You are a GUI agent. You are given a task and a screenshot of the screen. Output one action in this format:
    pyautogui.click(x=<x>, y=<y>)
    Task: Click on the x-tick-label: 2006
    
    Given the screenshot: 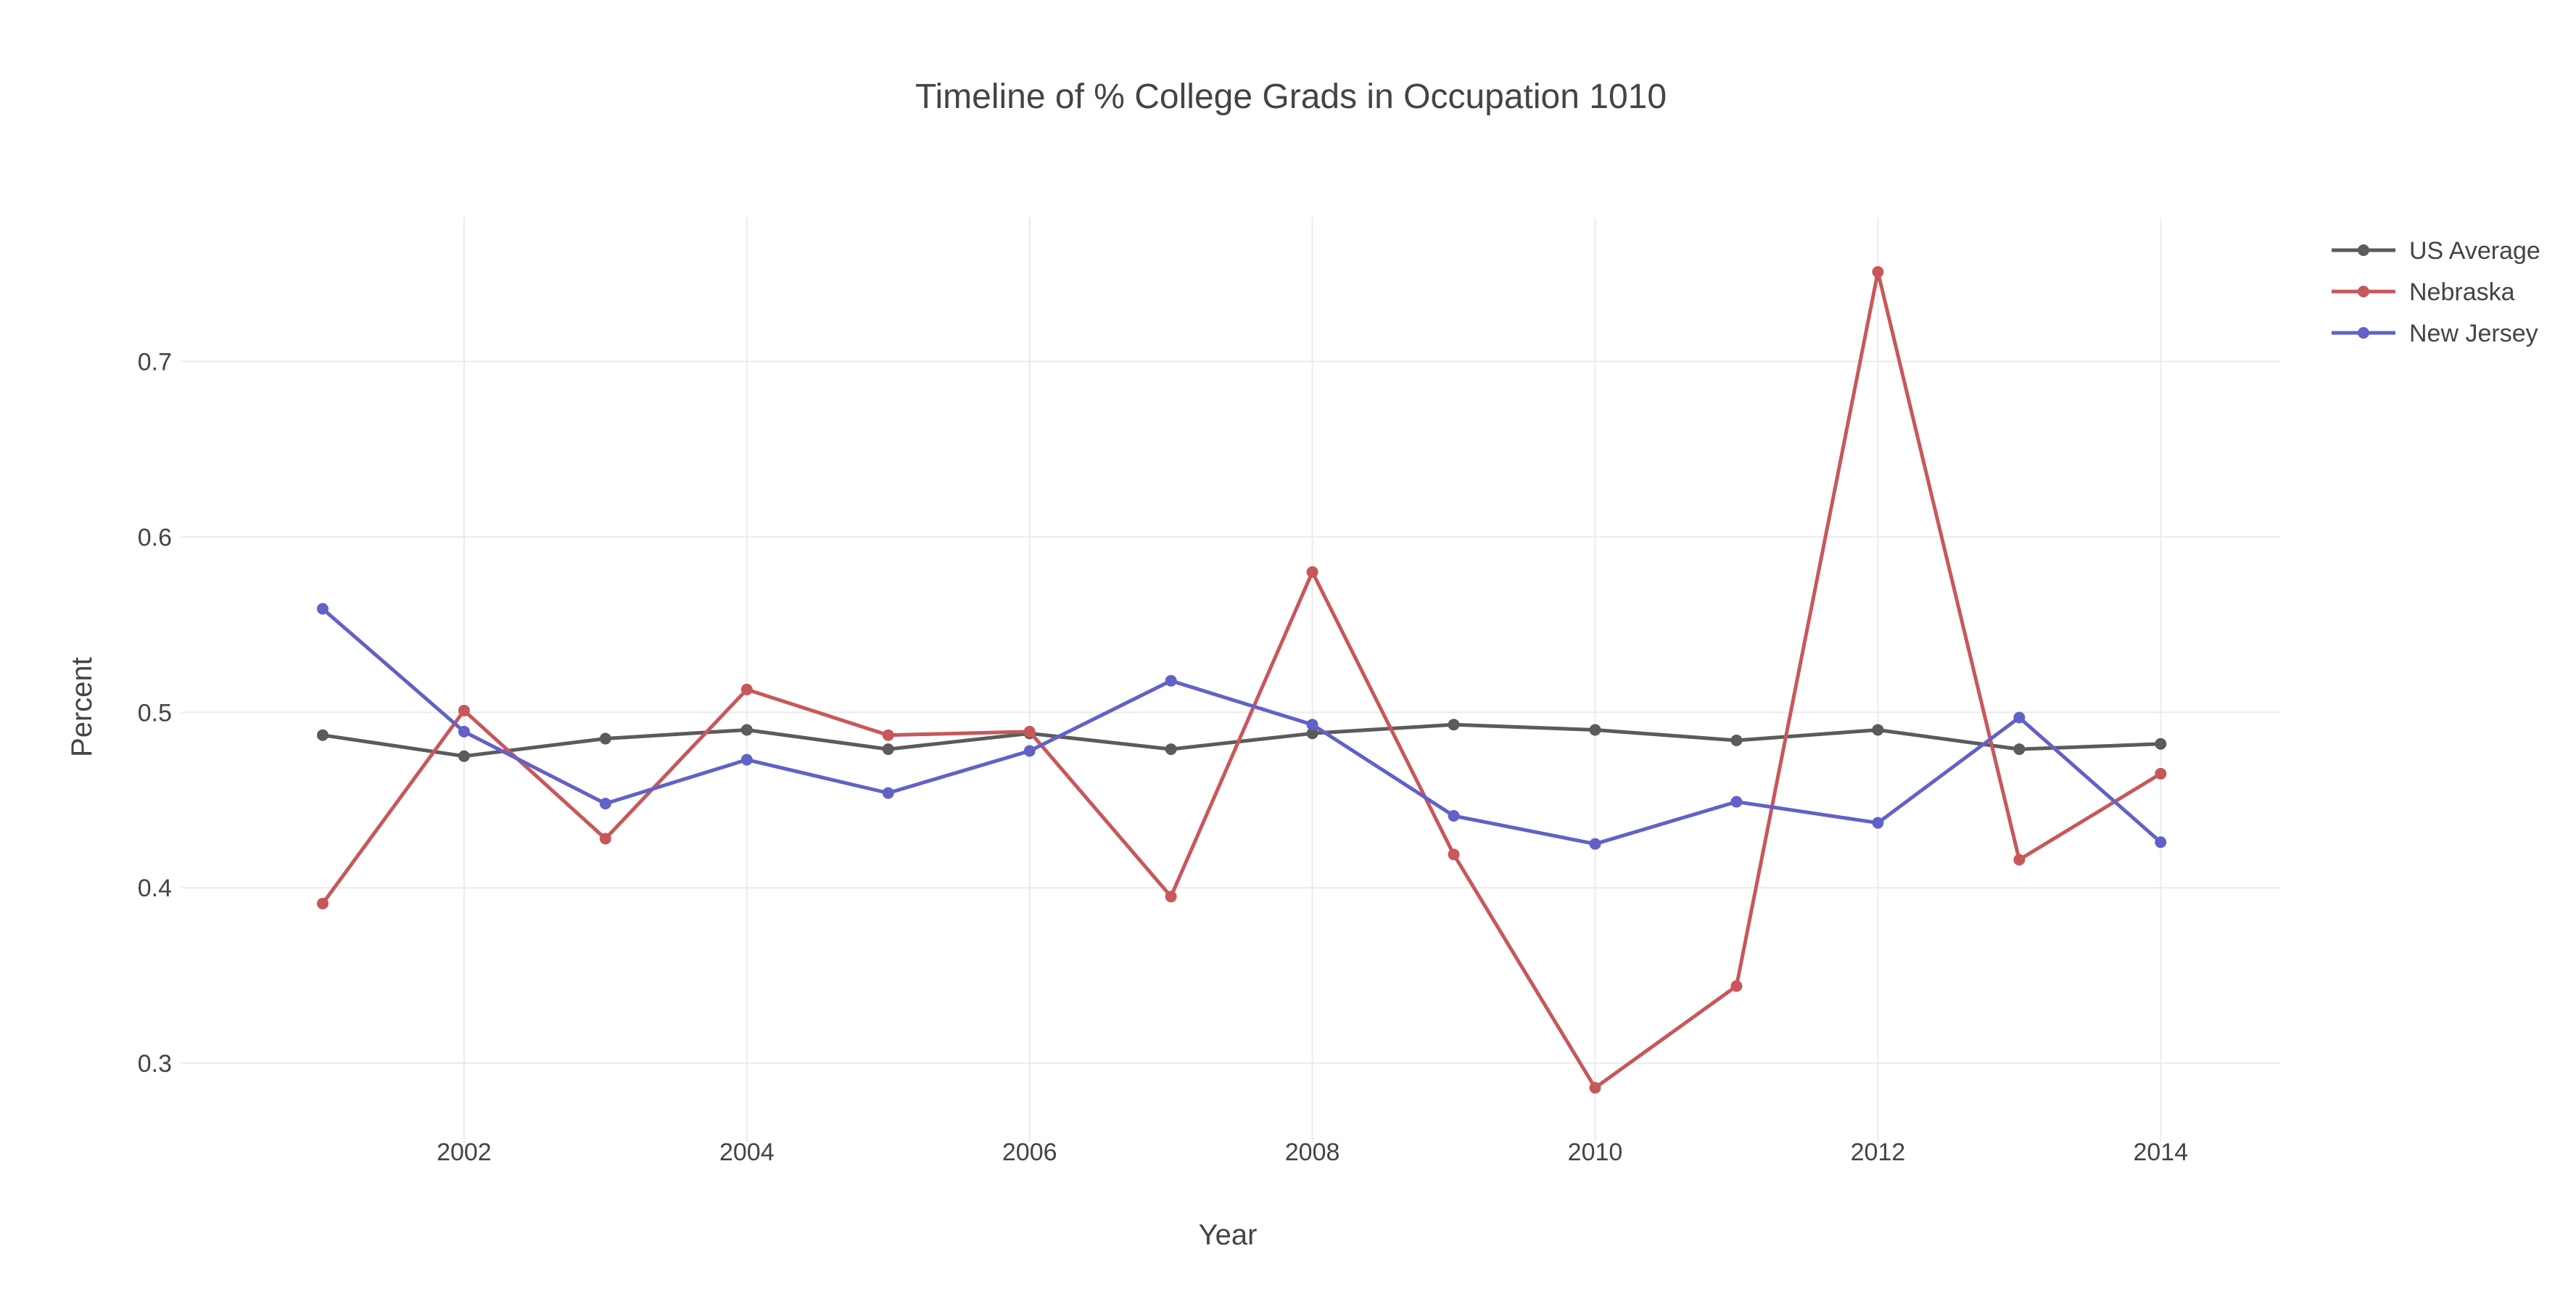 What is the action you would take?
    pyautogui.click(x=1029, y=1152)
    